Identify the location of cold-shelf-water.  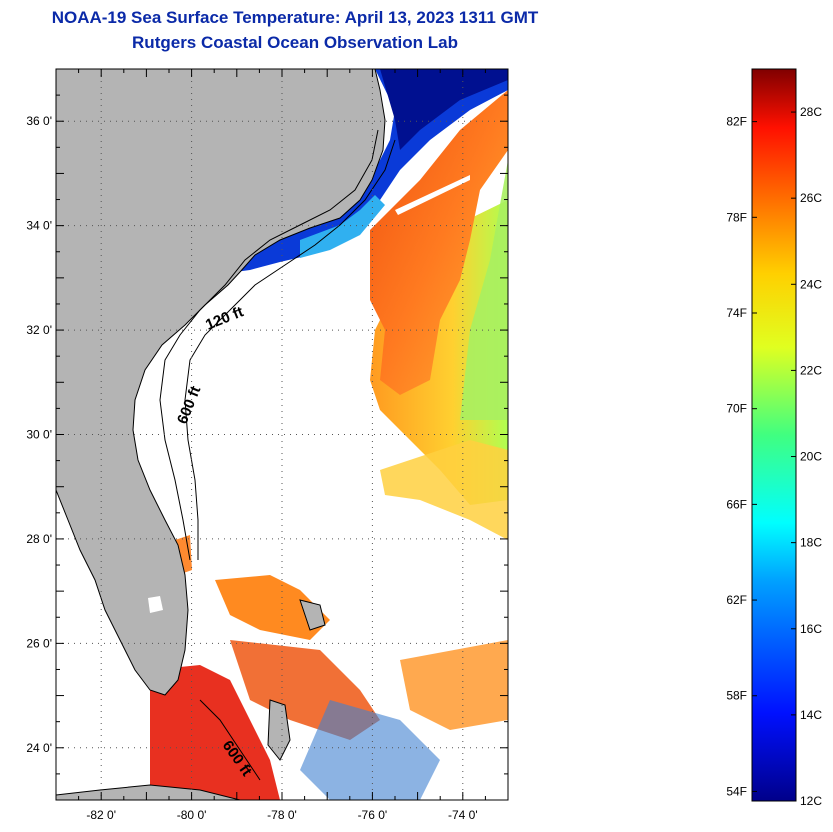
(371, 170).